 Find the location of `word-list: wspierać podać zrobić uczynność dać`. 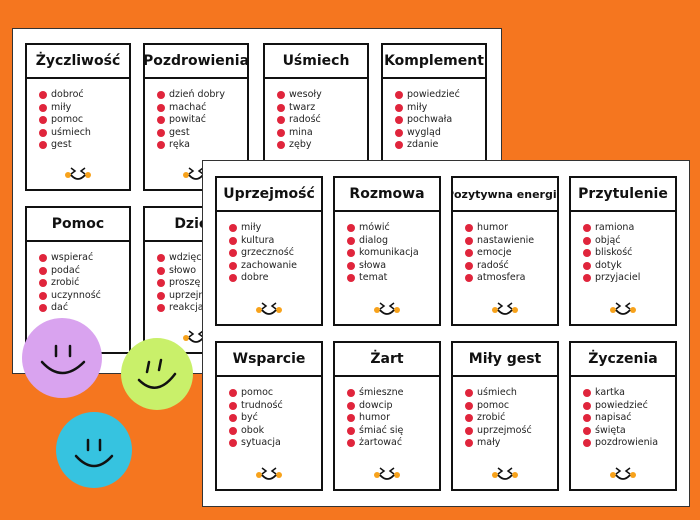

word-list: wspierać podać zrobić uczynność dać is located at coordinates (84, 283).